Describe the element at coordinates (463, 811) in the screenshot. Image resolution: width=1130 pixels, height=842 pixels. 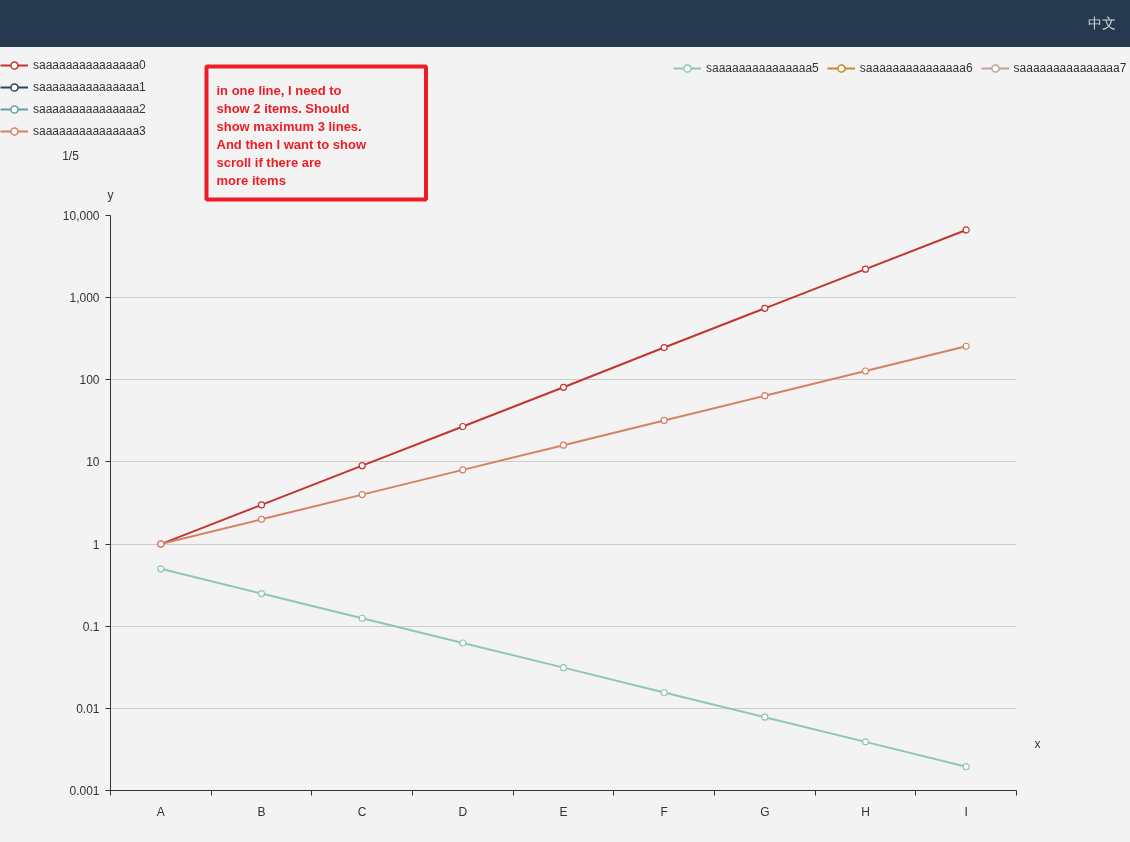
I see `x-tick-label: D` at that location.